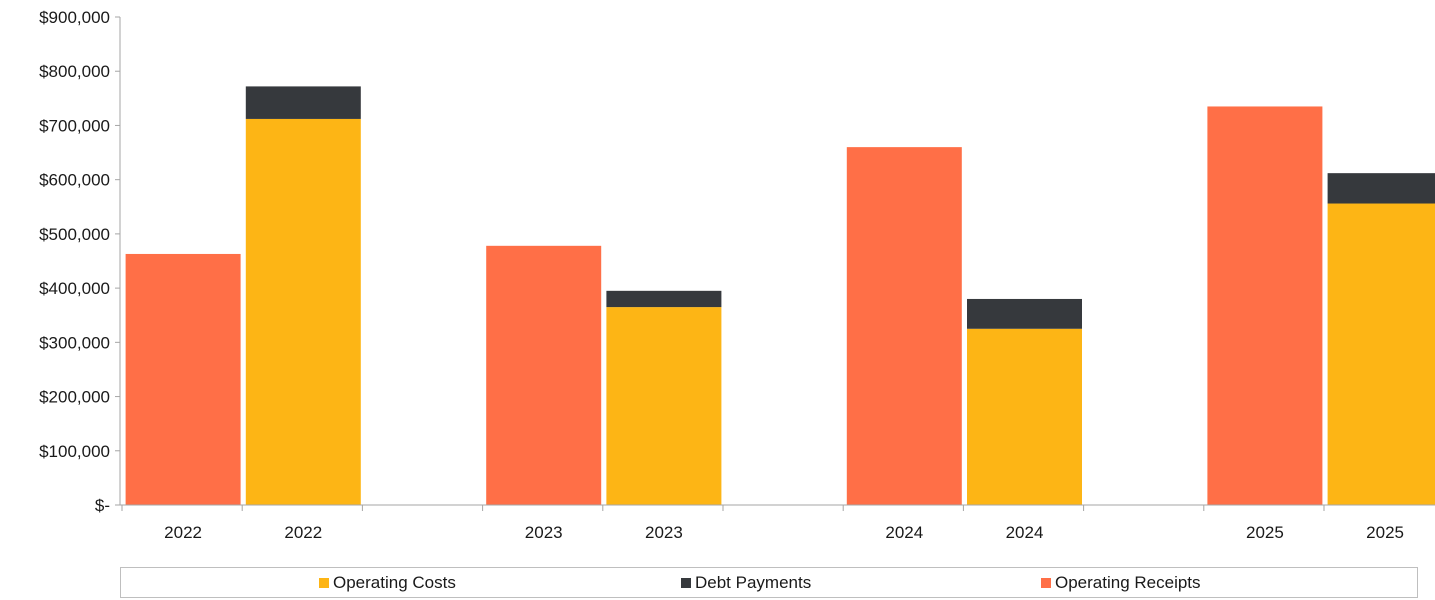  What do you see at coordinates (74, 71) in the screenshot?
I see `y-tick-label: $800,000` at bounding box center [74, 71].